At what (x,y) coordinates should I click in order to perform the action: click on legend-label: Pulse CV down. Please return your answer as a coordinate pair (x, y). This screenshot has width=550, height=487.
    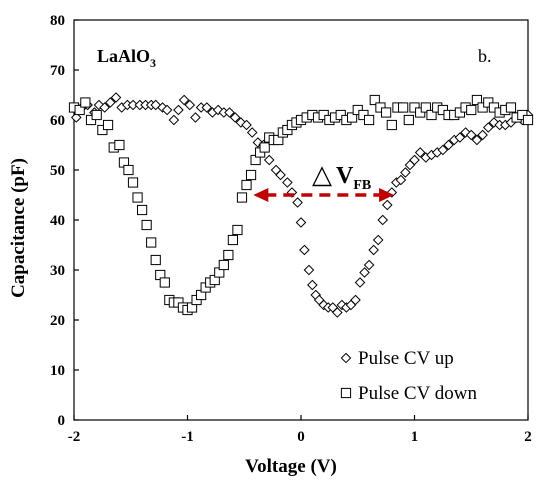
    Looking at the image, I should click on (417, 393).